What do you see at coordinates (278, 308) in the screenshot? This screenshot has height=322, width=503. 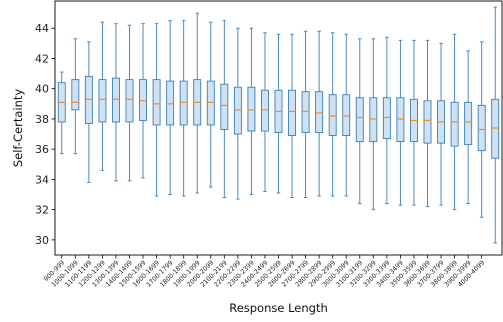 I see `x-axis-title: Response Length` at bounding box center [278, 308].